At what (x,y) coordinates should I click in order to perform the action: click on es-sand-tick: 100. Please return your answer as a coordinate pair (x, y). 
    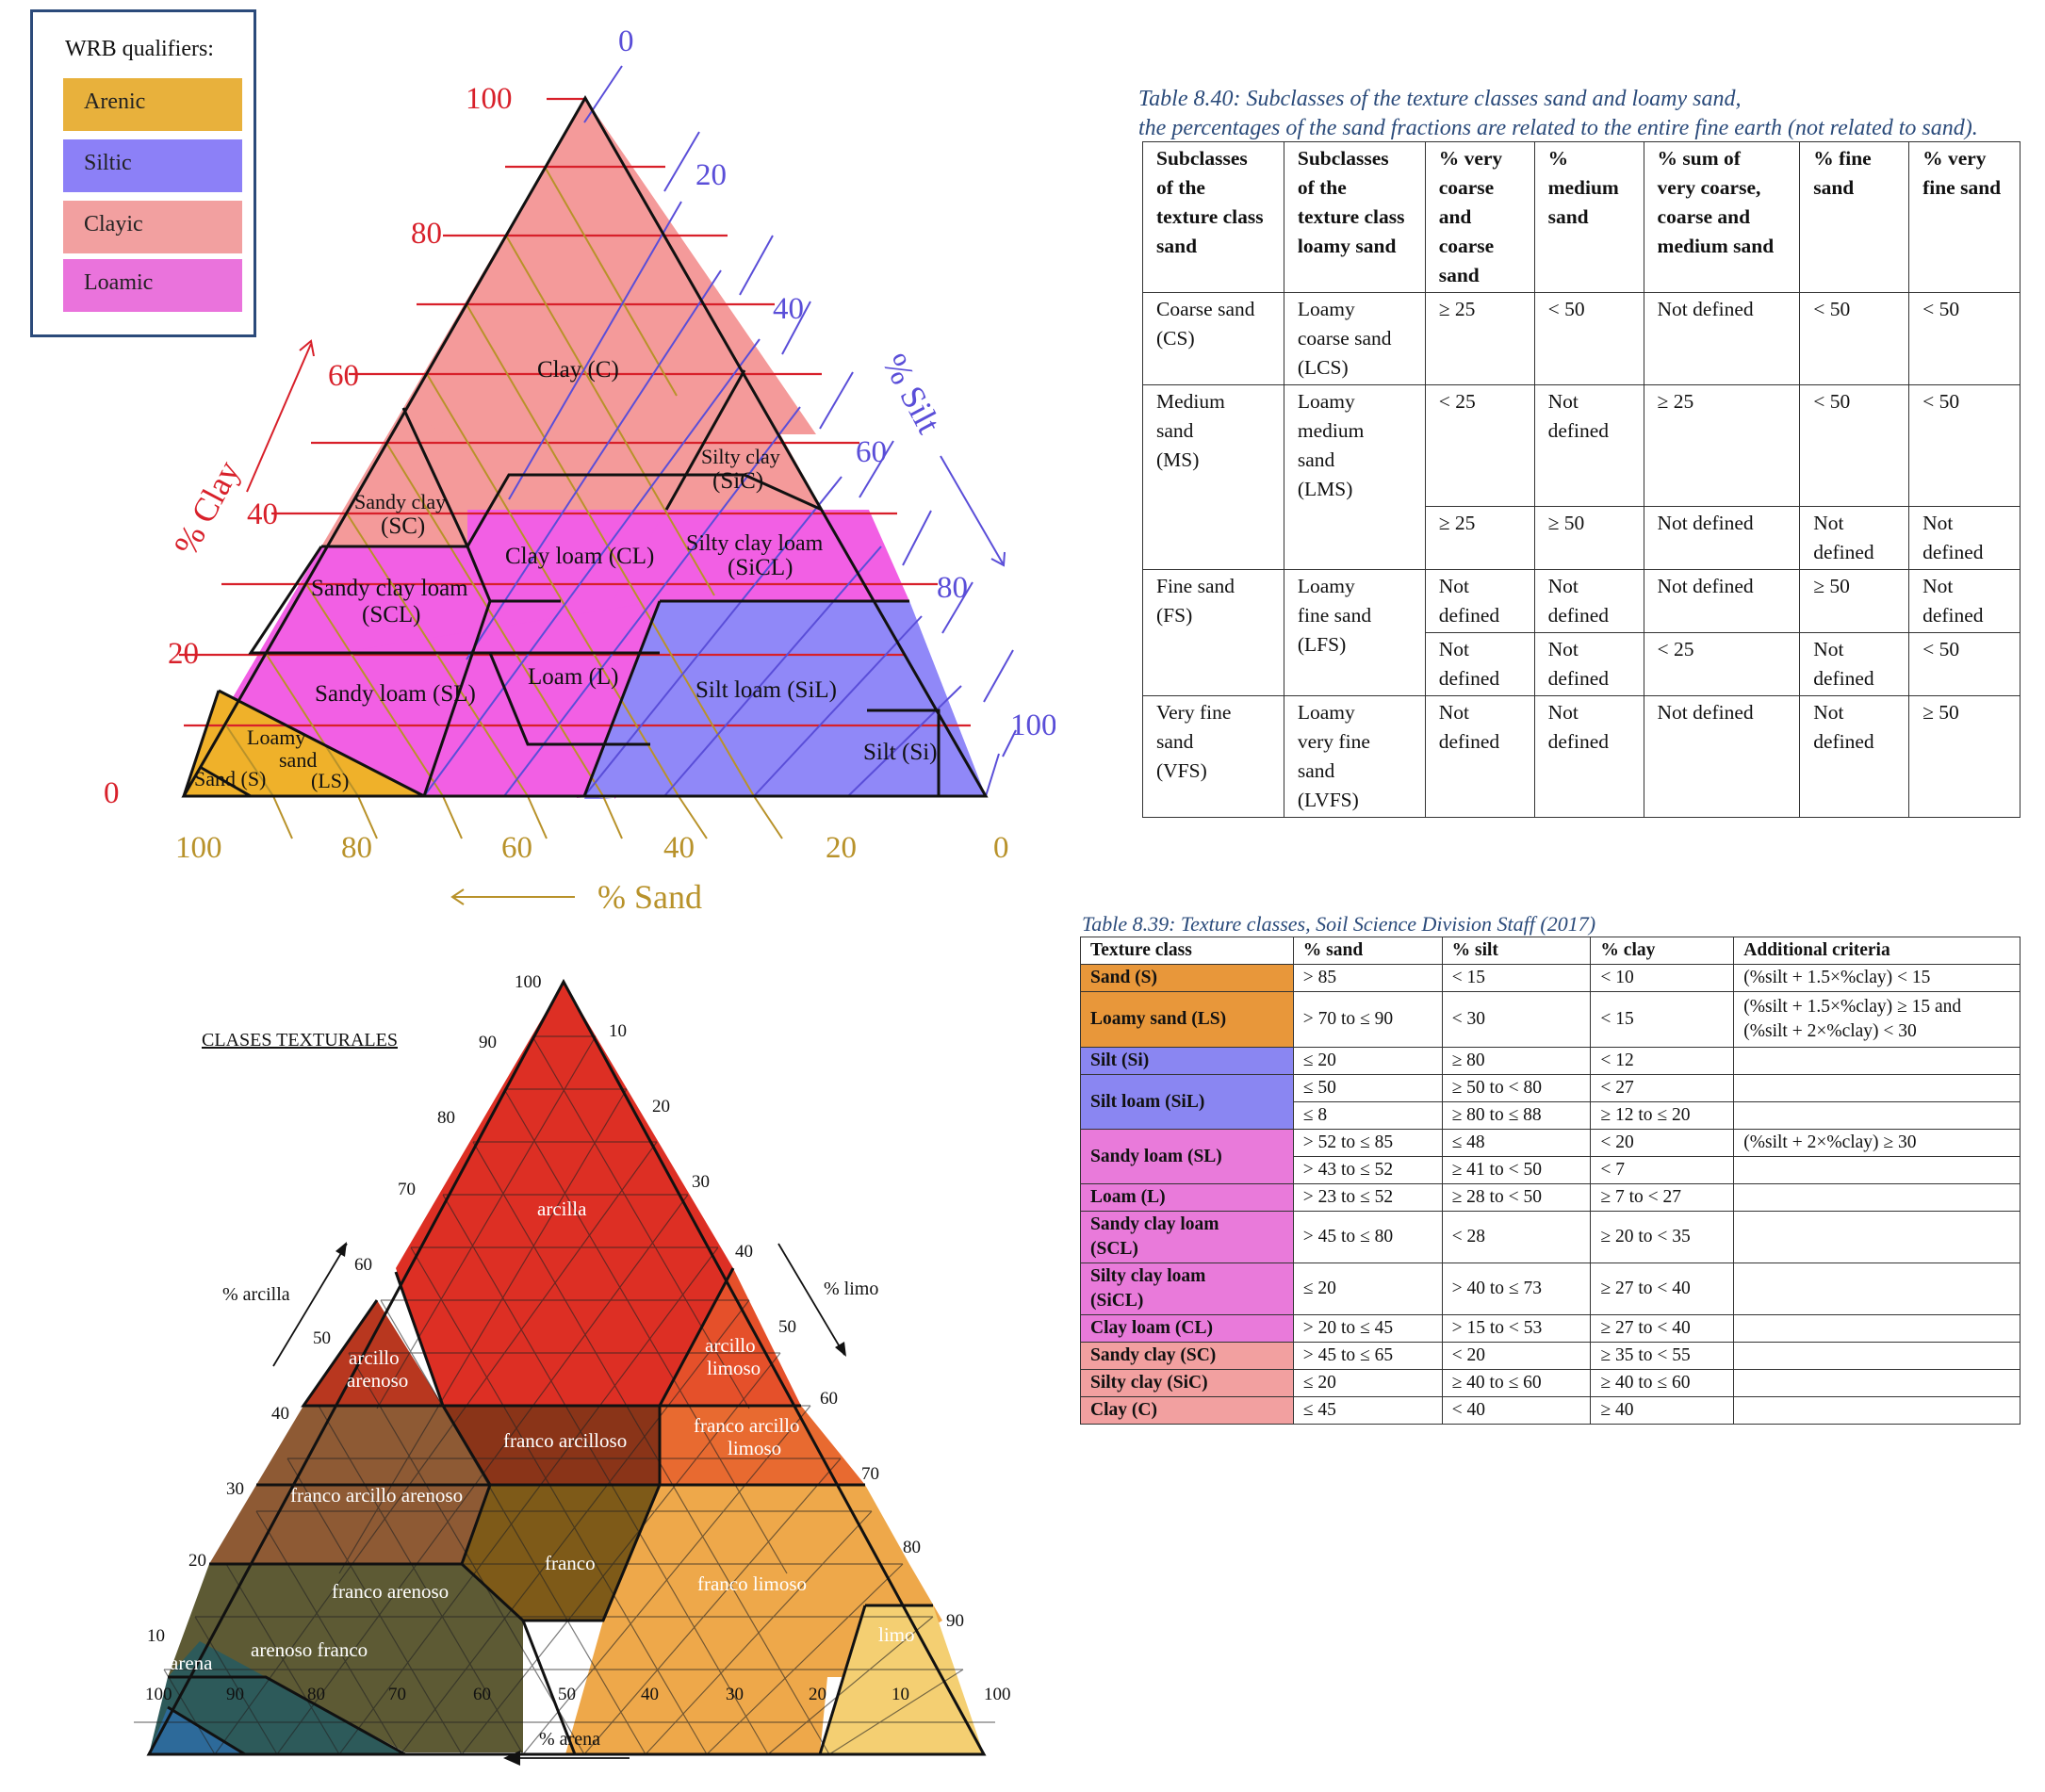
    Looking at the image, I should click on (158, 1694).